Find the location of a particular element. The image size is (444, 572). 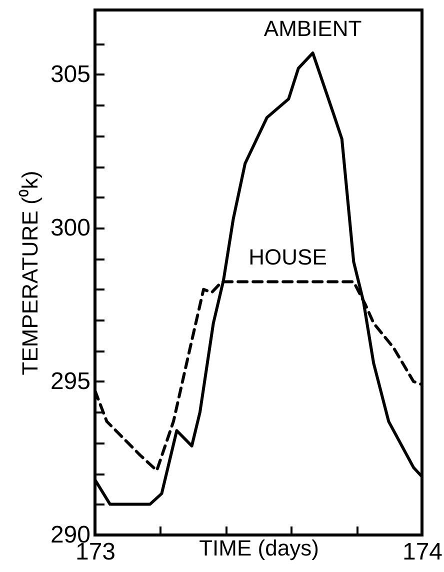

x-tick-label: 174 is located at coordinates (422, 552).